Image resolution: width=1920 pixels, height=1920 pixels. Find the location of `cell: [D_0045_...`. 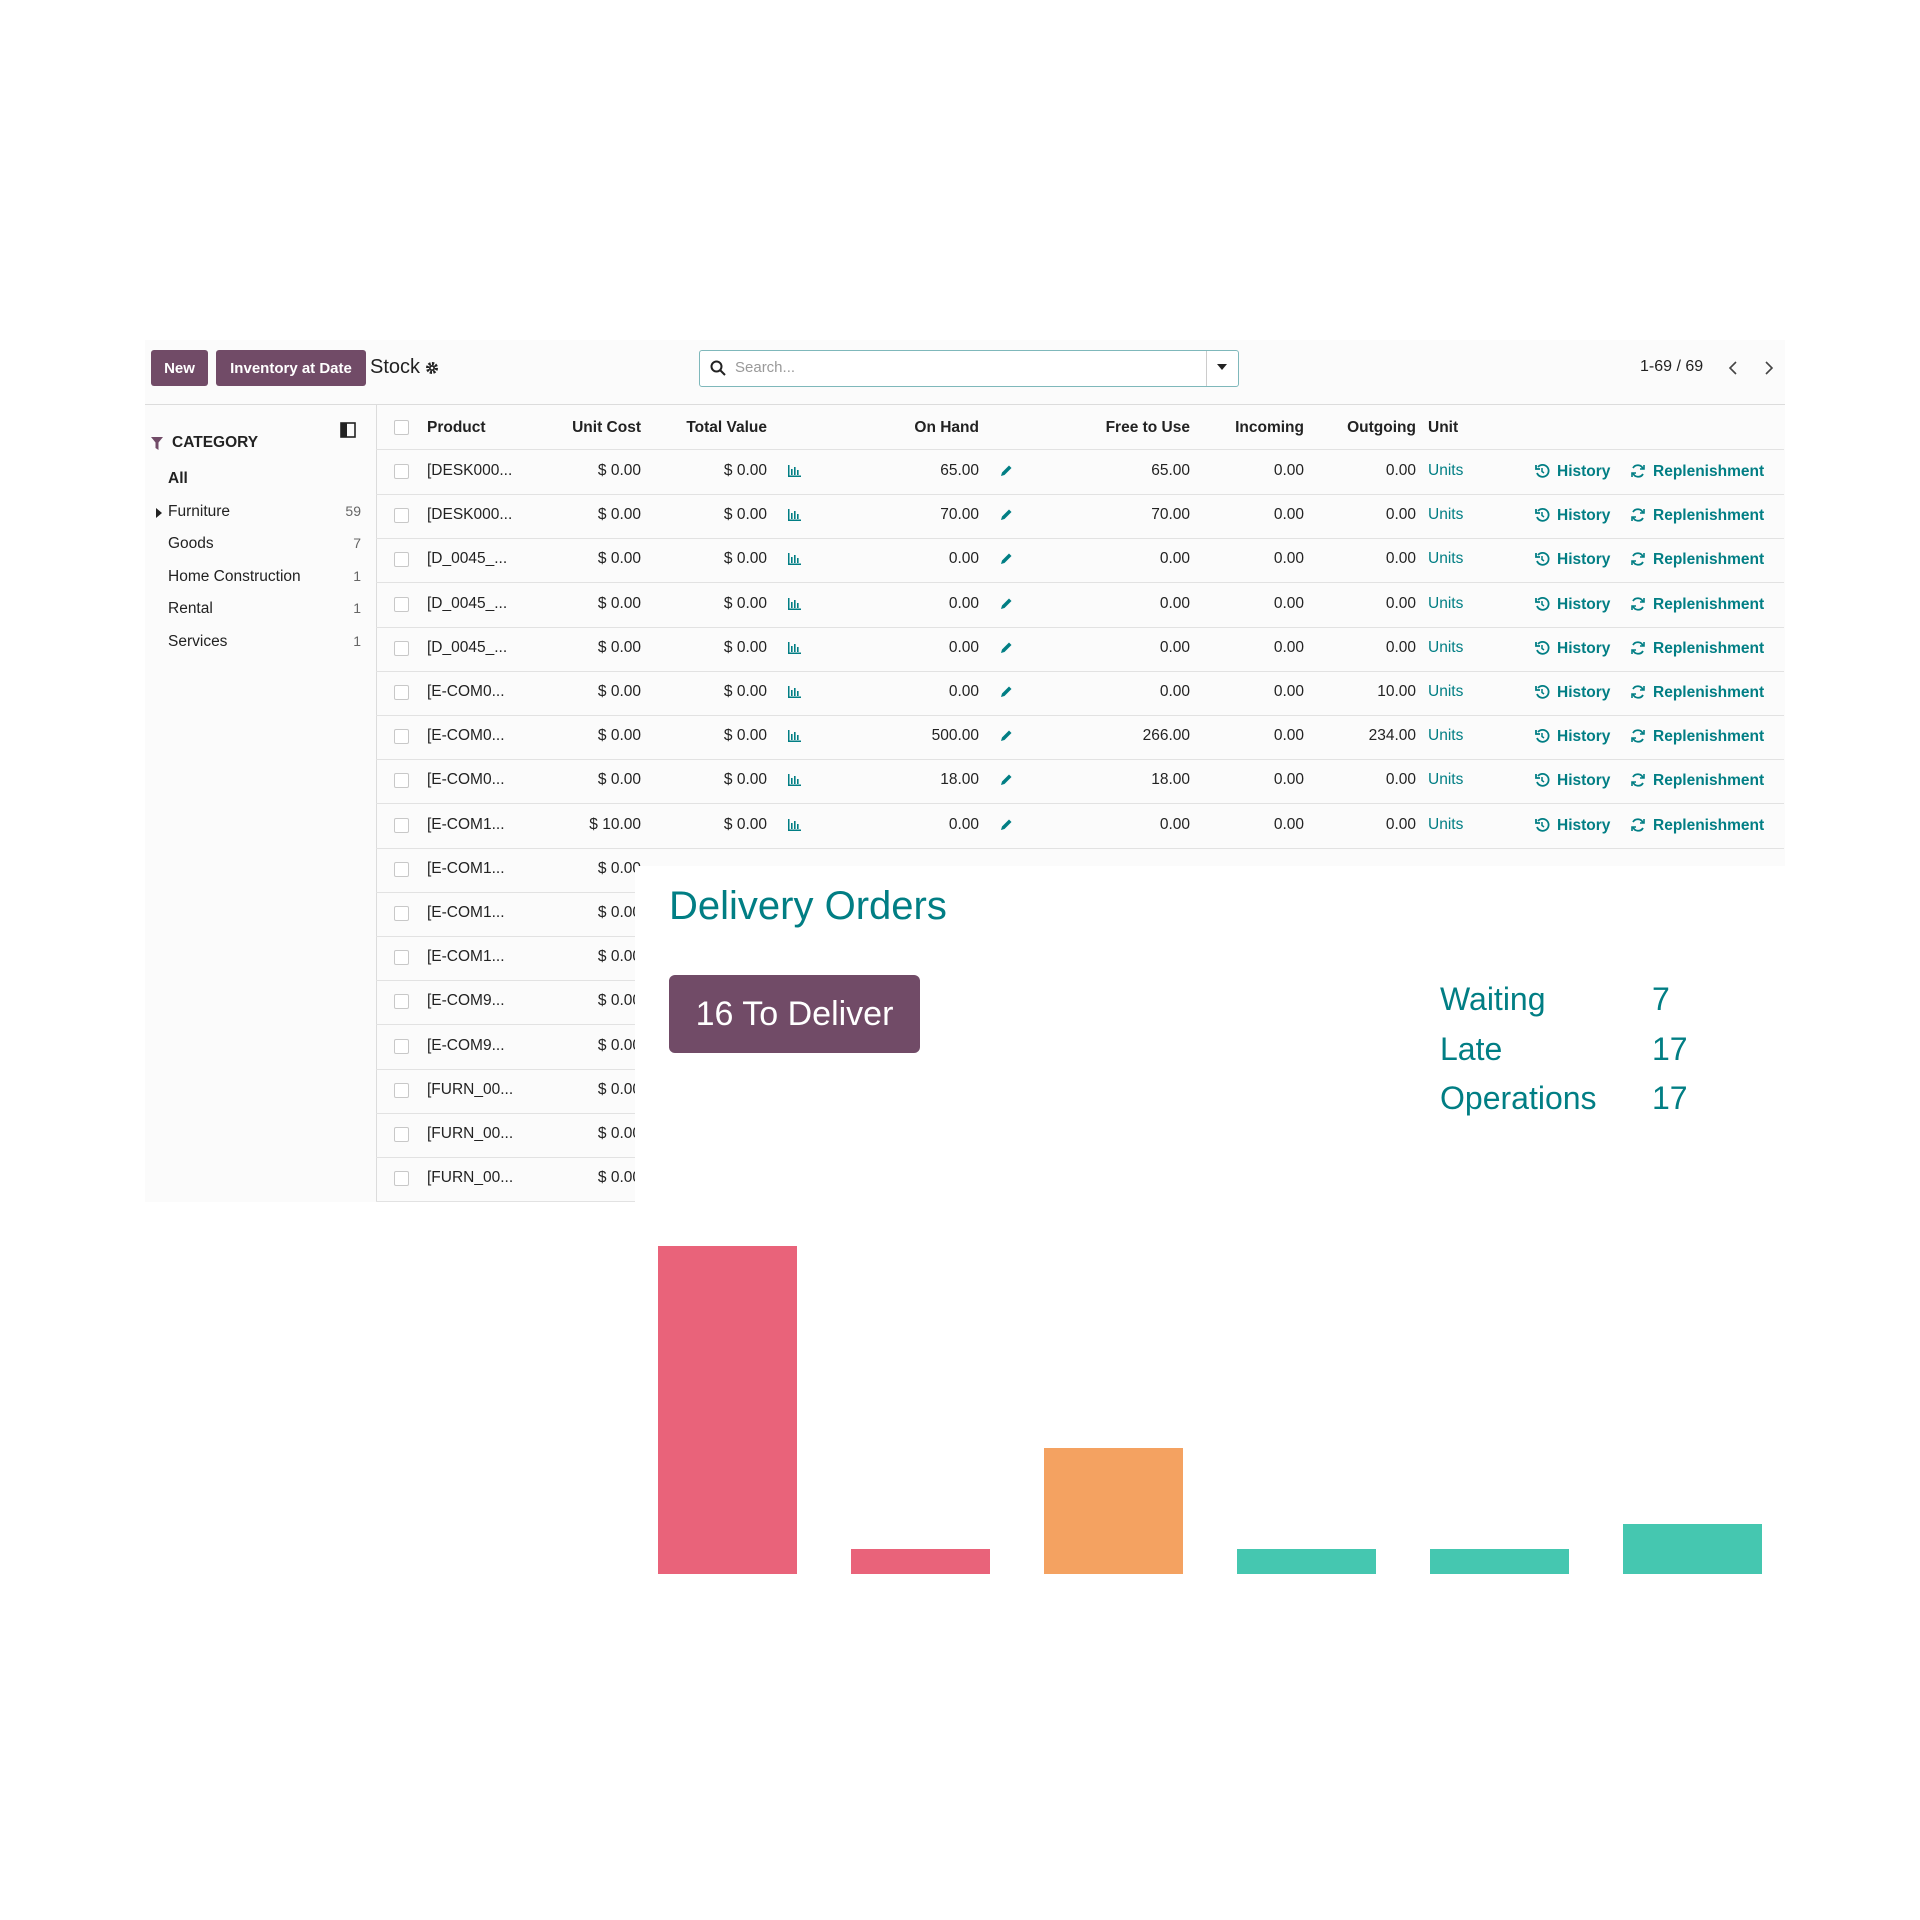

cell: [D_0045_... is located at coordinates (467, 647).